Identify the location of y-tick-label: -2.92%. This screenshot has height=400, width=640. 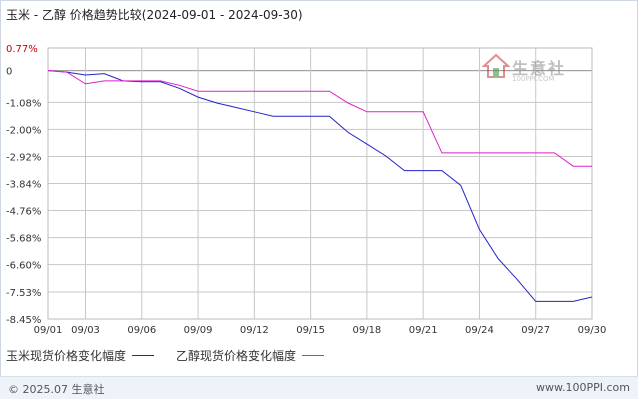
(23, 157).